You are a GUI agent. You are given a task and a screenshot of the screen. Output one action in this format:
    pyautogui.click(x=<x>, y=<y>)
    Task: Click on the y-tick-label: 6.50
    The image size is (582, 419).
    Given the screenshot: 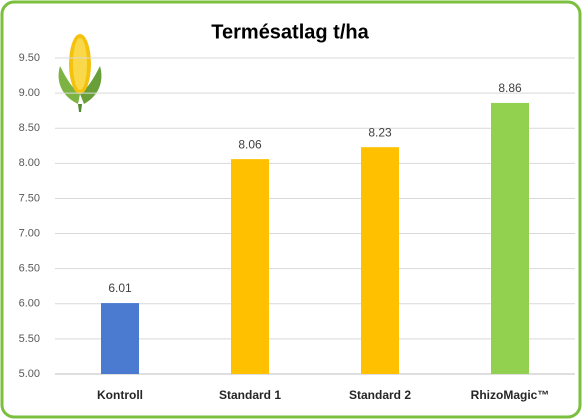 What is the action you would take?
    pyautogui.click(x=29, y=269)
    